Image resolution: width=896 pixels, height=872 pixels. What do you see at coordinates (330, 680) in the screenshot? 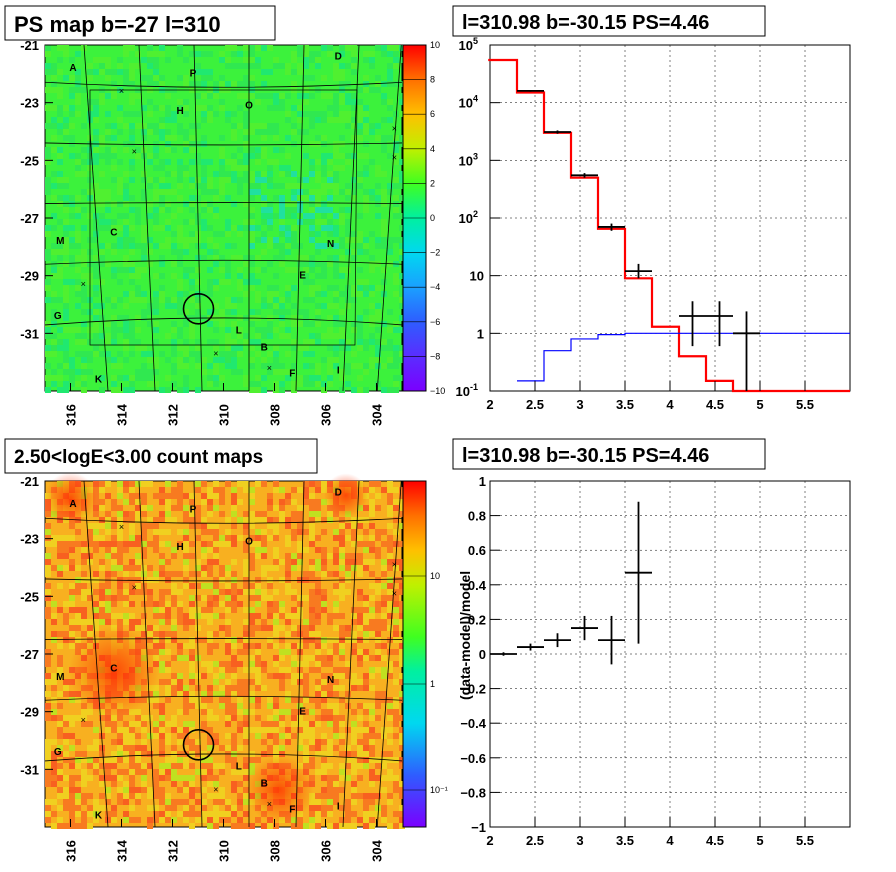
I see `source-label-n: N` at bounding box center [330, 680].